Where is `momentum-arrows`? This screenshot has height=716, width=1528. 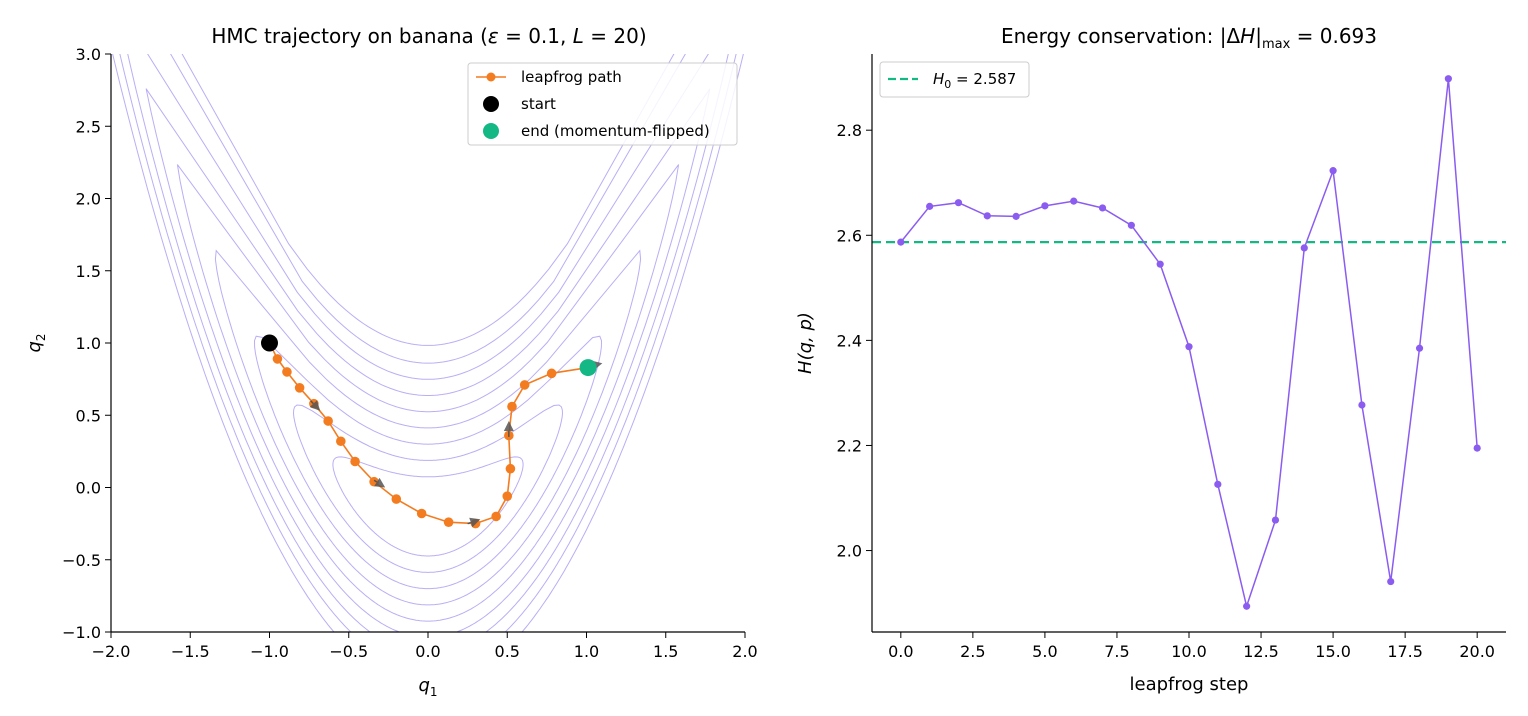 momentum-arrows is located at coordinates (456, 444).